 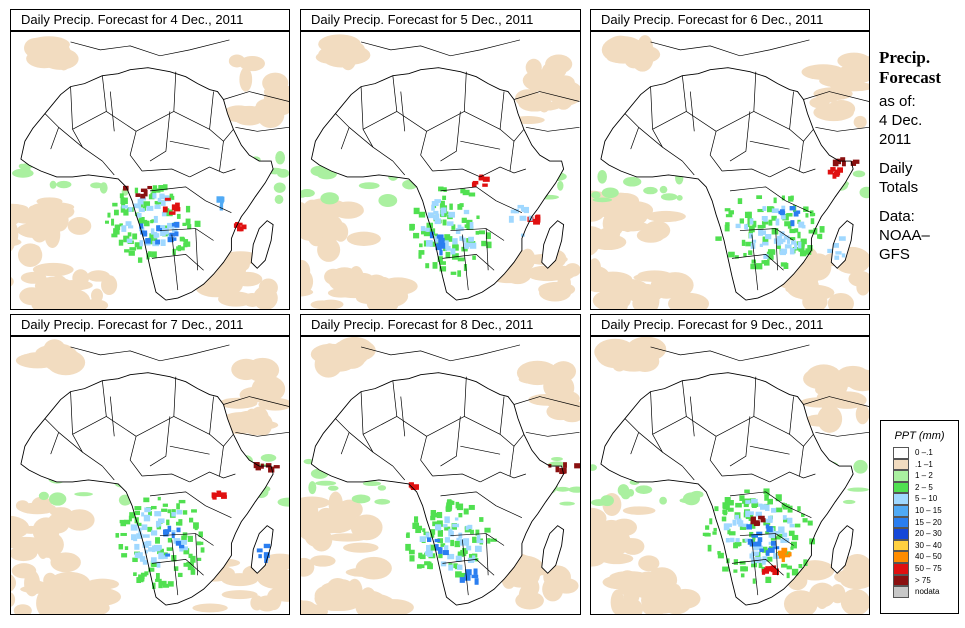 What do you see at coordinates (440, 20) in the screenshot?
I see `panel-title: Daily Precip. Forecast for 5 Dec., 2011` at bounding box center [440, 20].